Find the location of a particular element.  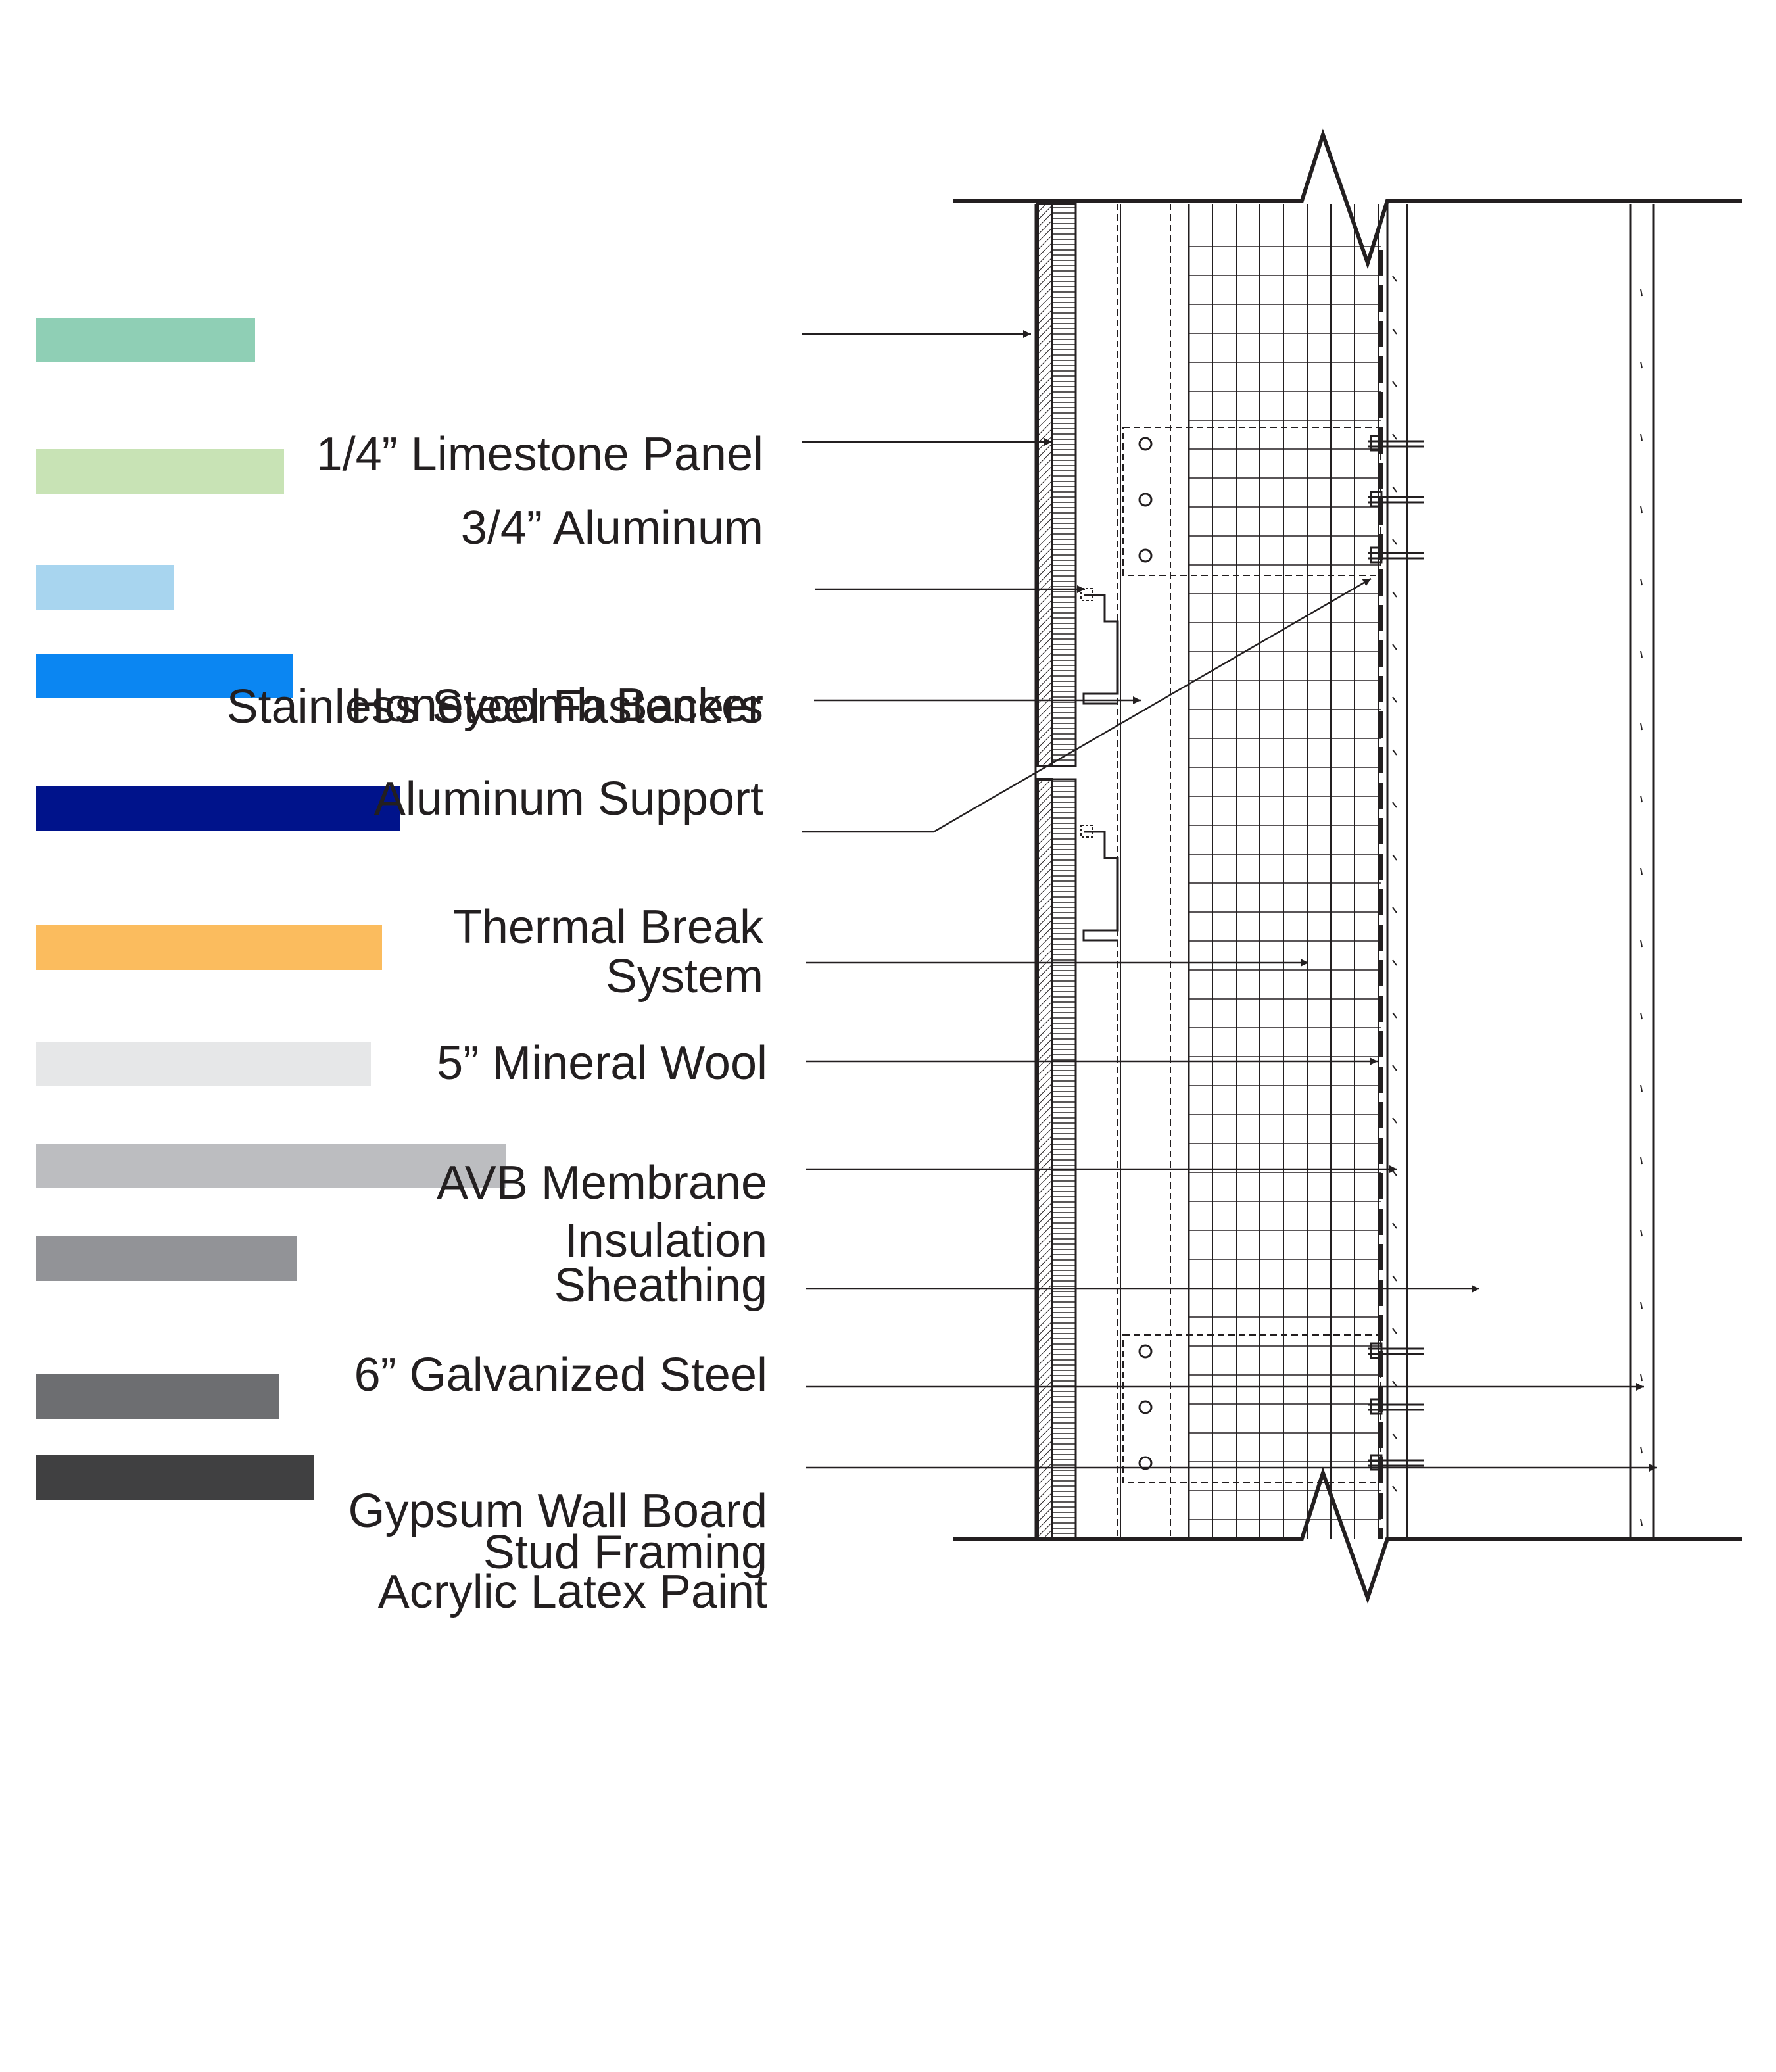

legend-label-sheathing: Sheathing is located at coordinates (660, 1286).